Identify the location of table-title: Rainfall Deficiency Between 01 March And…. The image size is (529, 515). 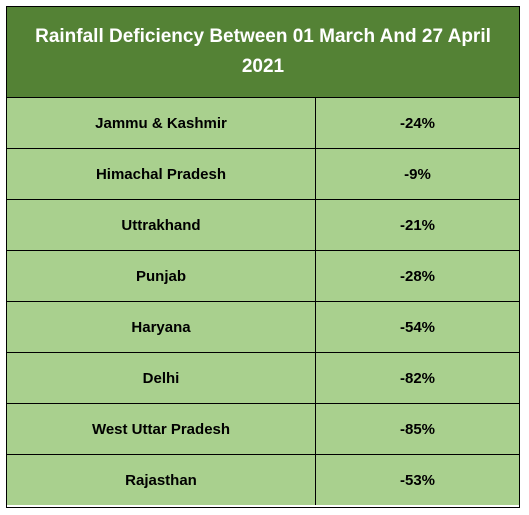
(263, 51).